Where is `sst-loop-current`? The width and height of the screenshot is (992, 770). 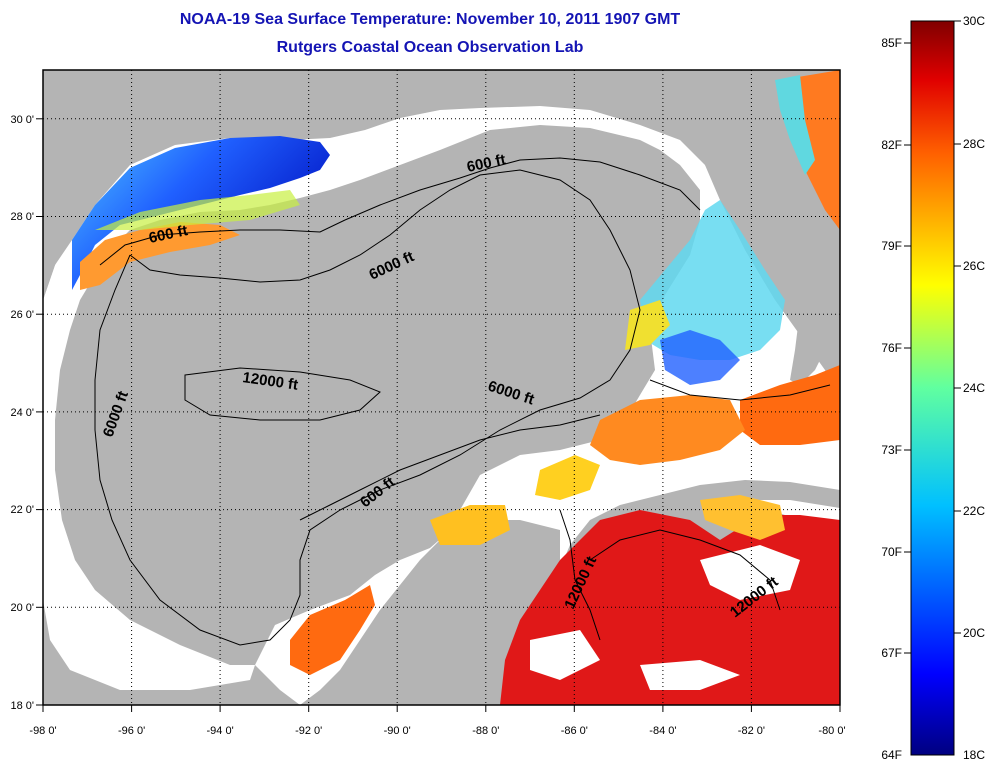
sst-loop-current is located at coordinates (667, 430).